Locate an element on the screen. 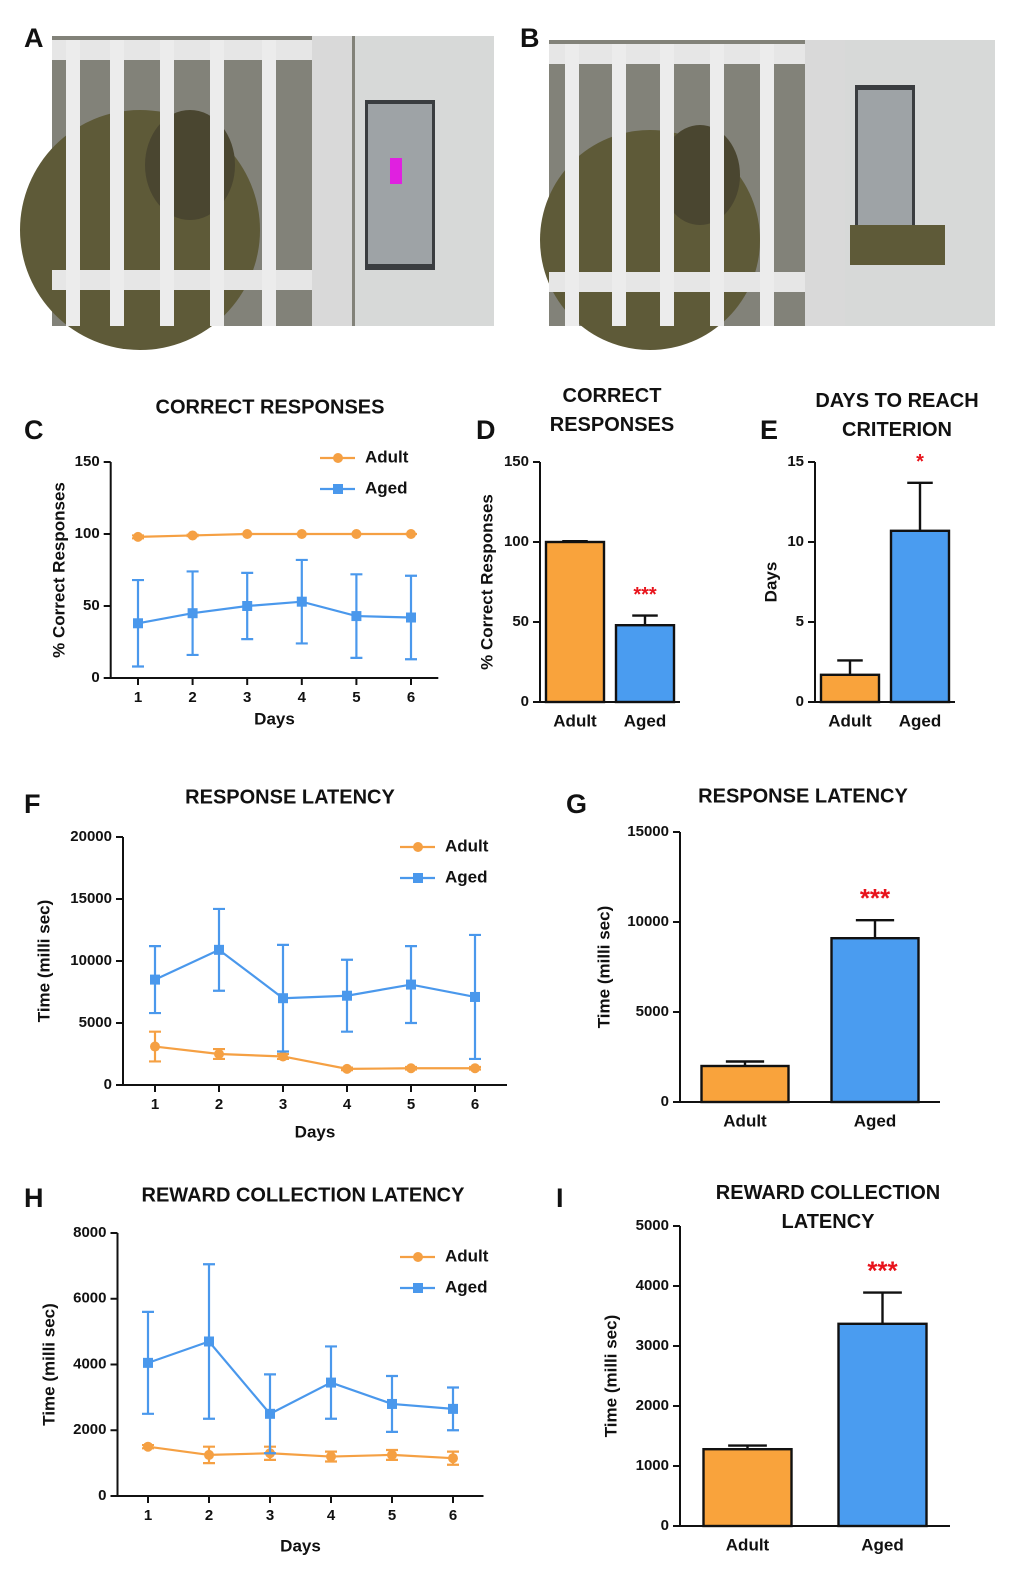 This screenshot has height=1590, width=1014. y-tick-label: 100 is located at coordinates (516, 541).